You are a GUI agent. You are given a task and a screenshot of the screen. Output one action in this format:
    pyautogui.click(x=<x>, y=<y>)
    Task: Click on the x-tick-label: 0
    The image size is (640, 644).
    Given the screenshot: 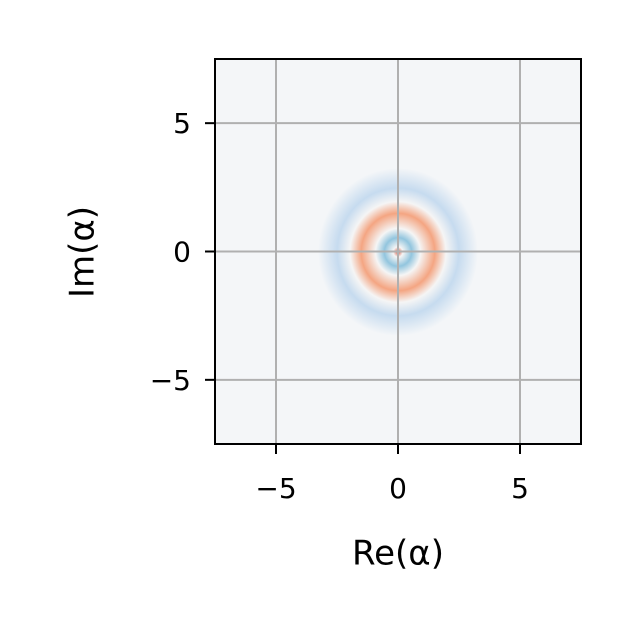 What is the action you would take?
    pyautogui.click(x=398, y=488)
    